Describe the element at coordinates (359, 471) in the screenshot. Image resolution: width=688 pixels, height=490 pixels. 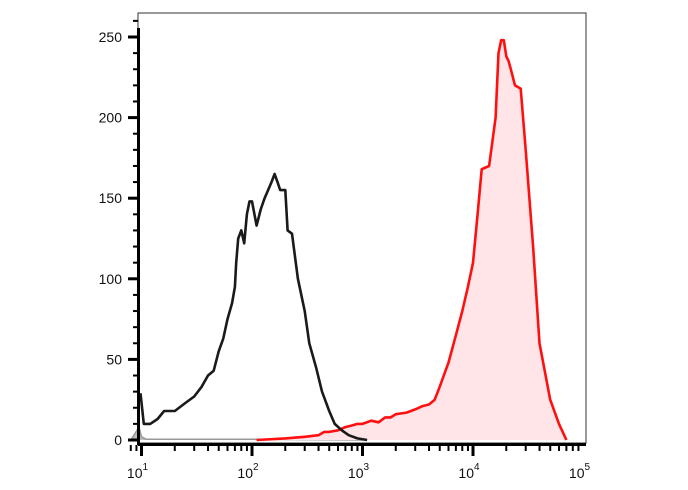
I see `x-tick-label: 10³` at that location.